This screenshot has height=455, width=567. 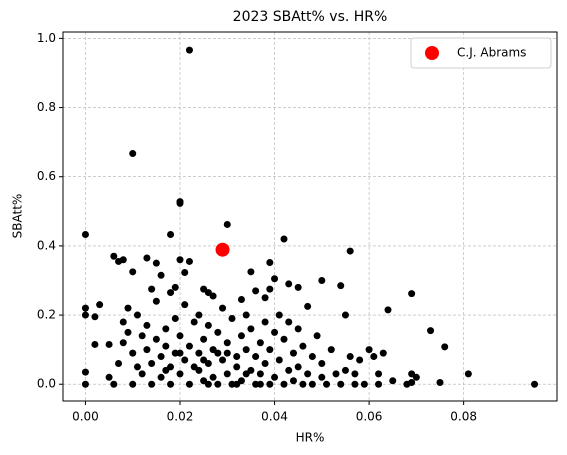 I want to click on chart-title: 2023 SBAtt% vs. HR%, so click(x=310, y=17).